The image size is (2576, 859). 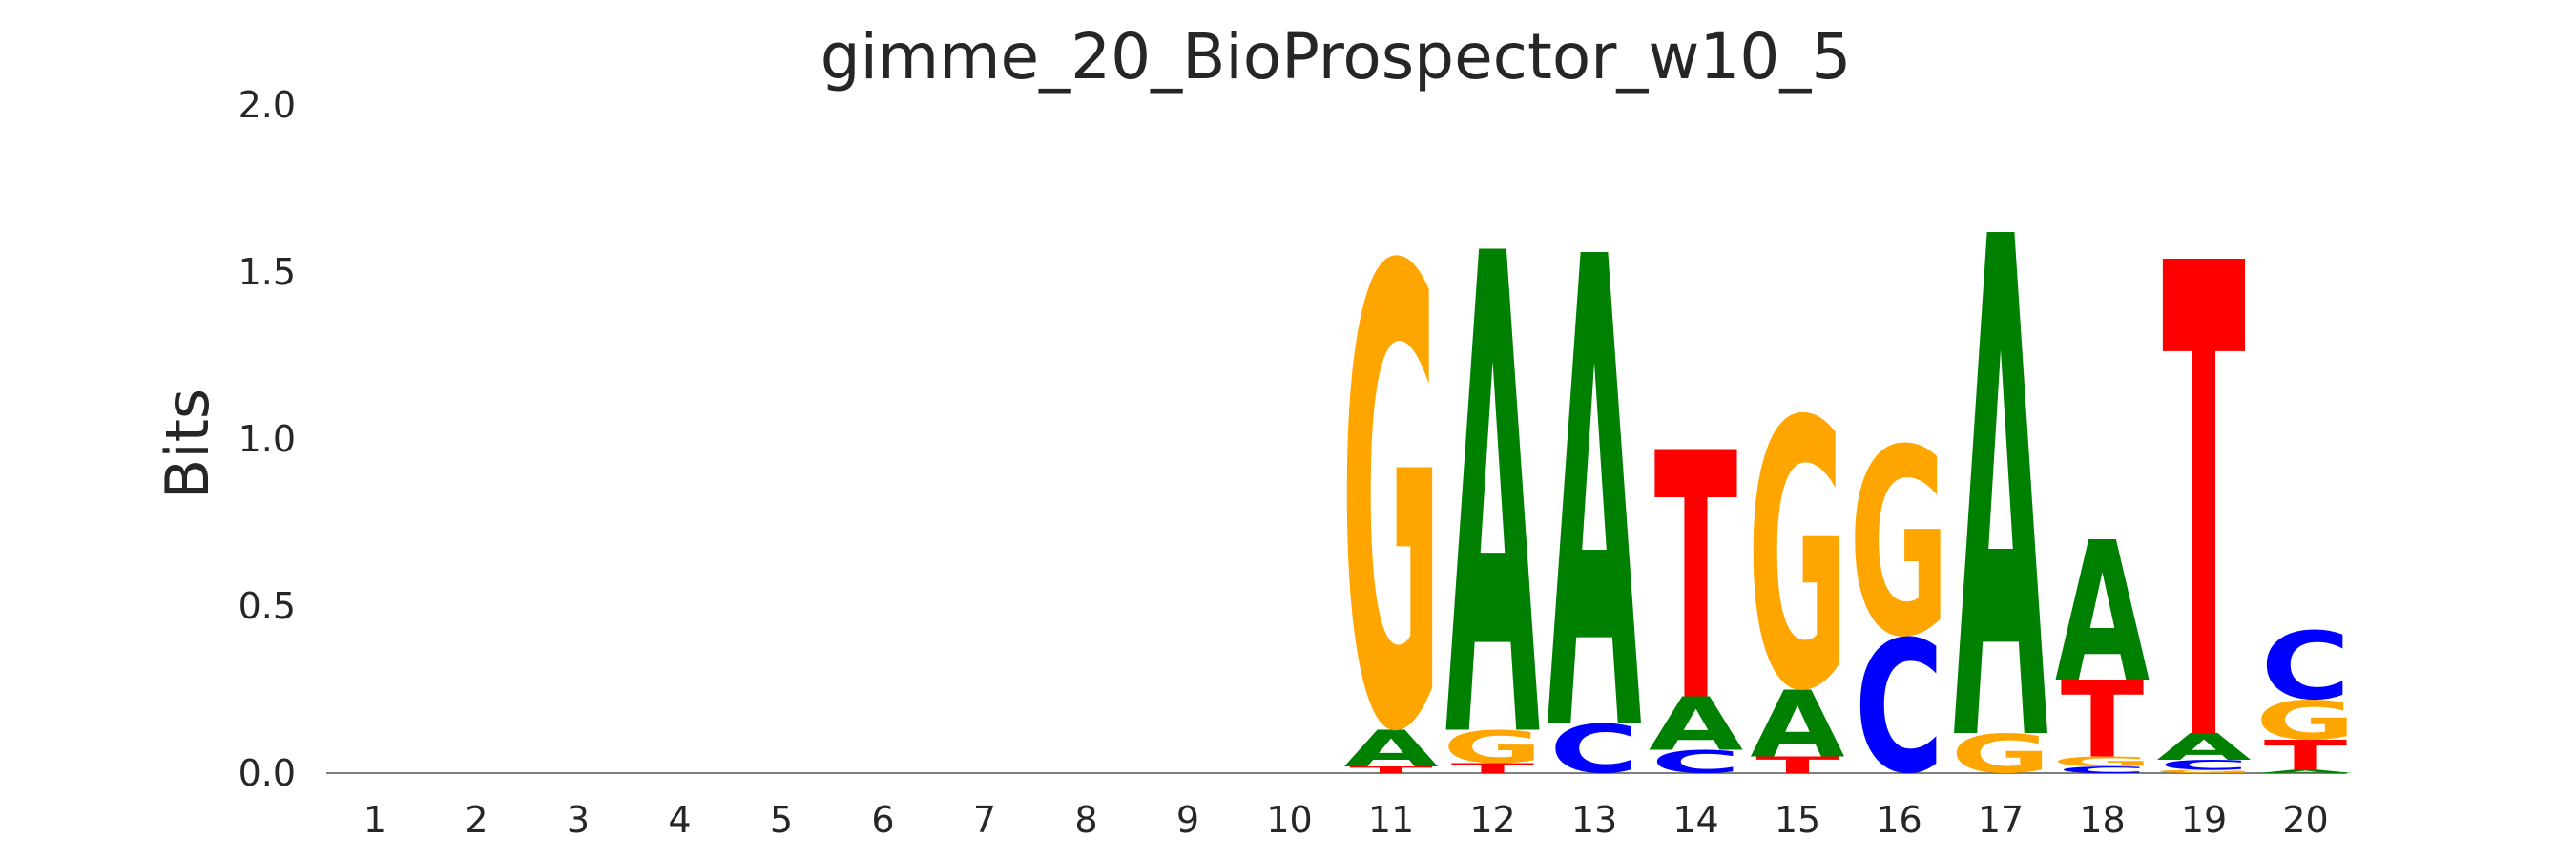 What do you see at coordinates (2102, 820) in the screenshot?
I see `x-tick-label: 18` at bounding box center [2102, 820].